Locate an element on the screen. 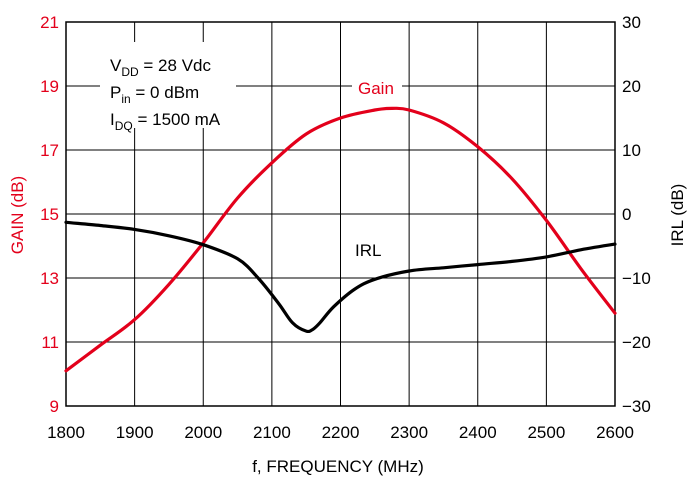 The height and width of the screenshot is (478, 688). y-left-tick-label: 19 is located at coordinates (49, 86).